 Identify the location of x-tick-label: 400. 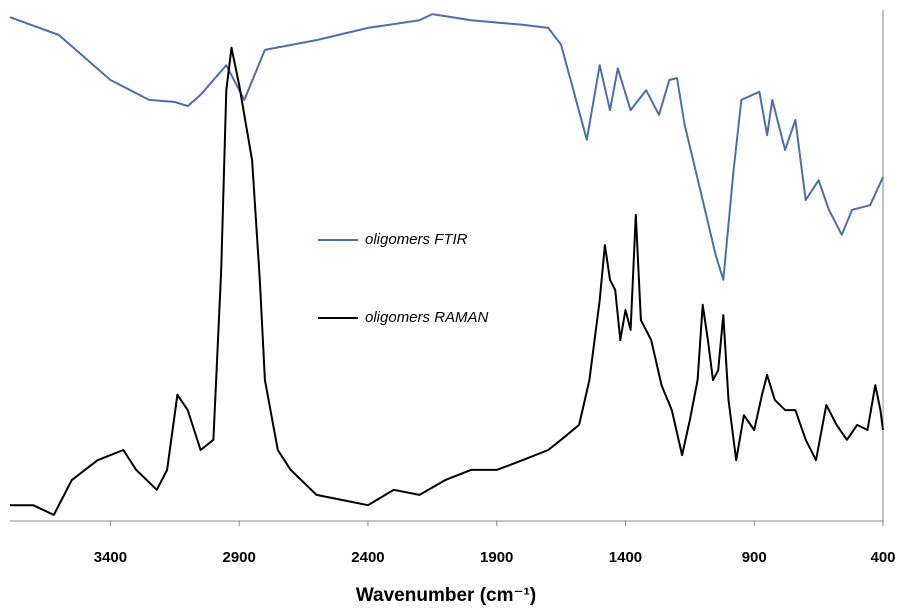
(882, 557).